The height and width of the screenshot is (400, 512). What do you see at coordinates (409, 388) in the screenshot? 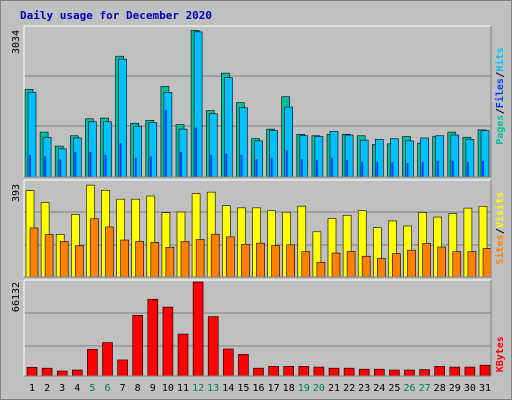
I see `x-tick-label: 26` at bounding box center [409, 388].